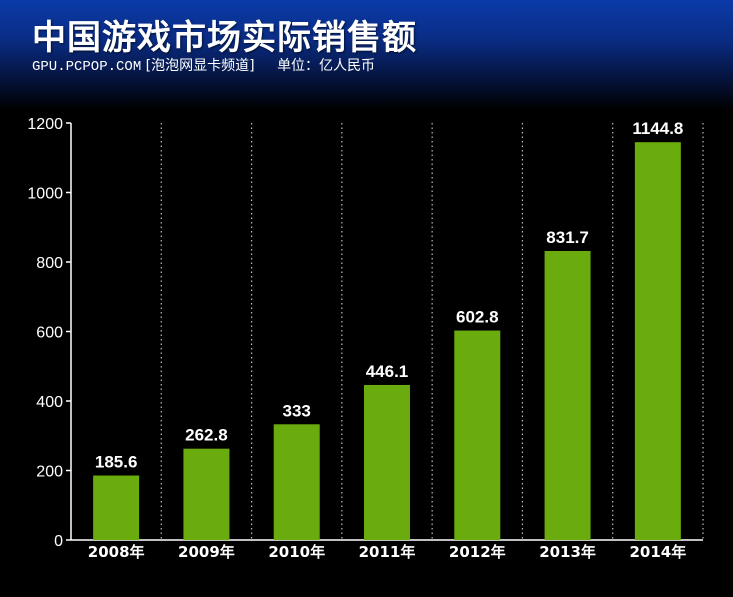  Describe the element at coordinates (87, 67) in the screenshot. I see `source-text: GPU.PCPOP.COM` at that location.